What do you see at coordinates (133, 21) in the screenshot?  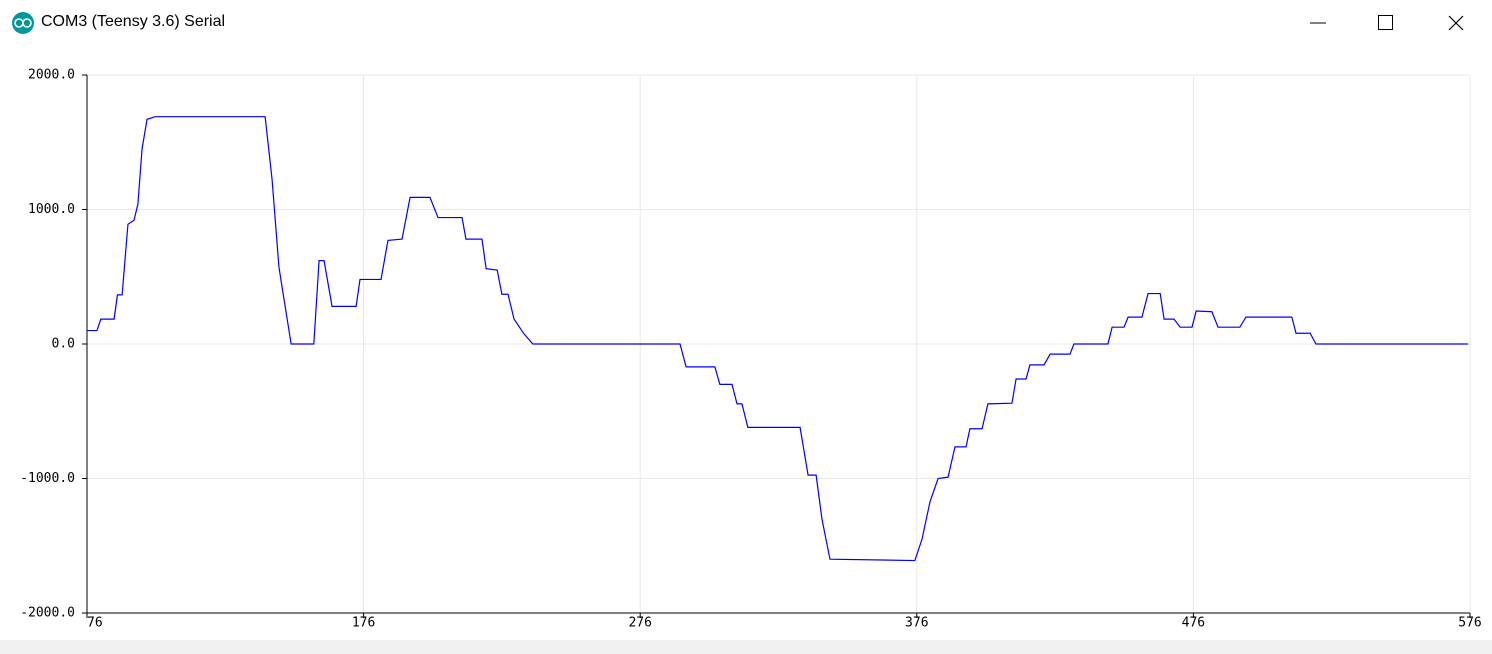 I see `window-title: COM3 (Teensy 3.6) Serial` at bounding box center [133, 21].